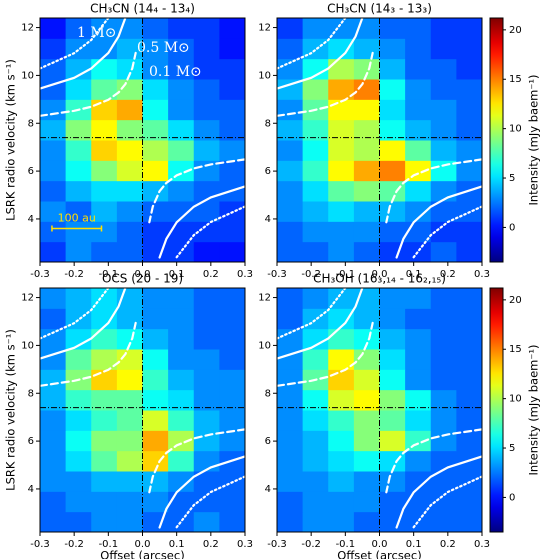 The width and height of the screenshot is (545, 559). What do you see at coordinates (277, 544) in the screenshot?
I see `x-tick-label: -0.3` at bounding box center [277, 544].